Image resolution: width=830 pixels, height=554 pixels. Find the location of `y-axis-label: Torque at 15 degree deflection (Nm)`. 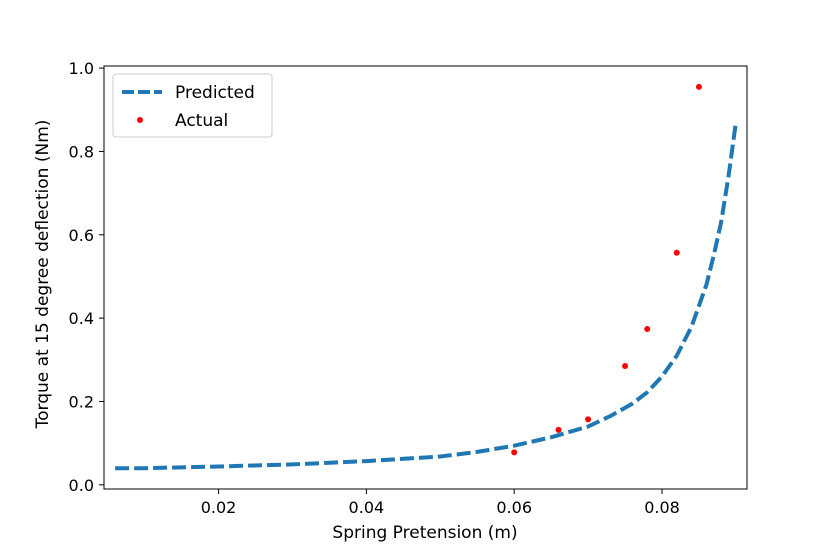

y-axis-label: Torque at 15 degree deflection (Nm) is located at coordinates (43, 275).